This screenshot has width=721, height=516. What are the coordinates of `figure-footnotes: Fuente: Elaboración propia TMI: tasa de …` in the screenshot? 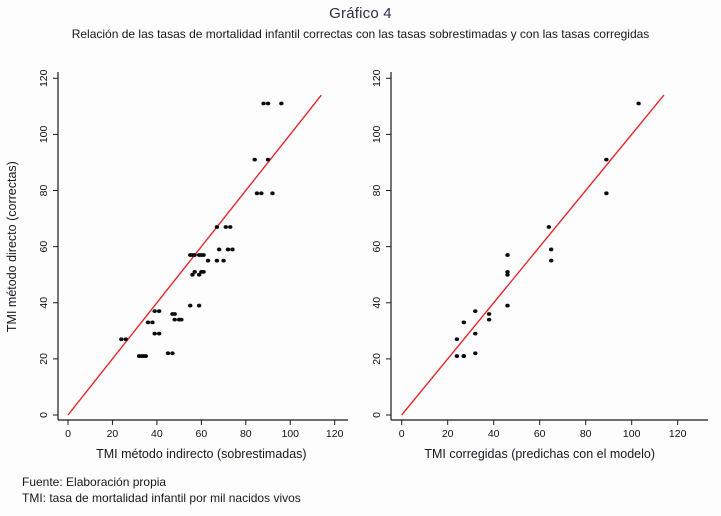 It's located at (161, 490).